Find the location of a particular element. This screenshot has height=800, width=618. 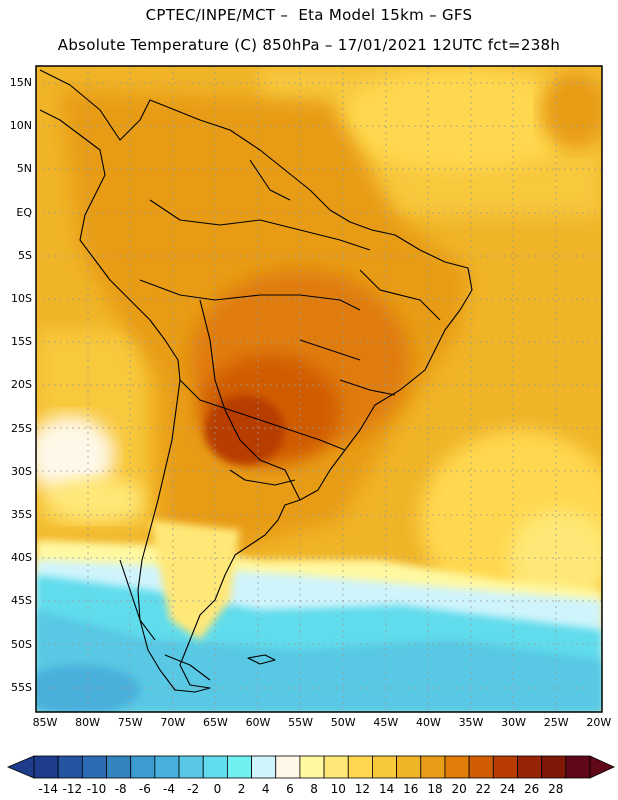

colorbar-label: 12 is located at coordinates (362, 789).